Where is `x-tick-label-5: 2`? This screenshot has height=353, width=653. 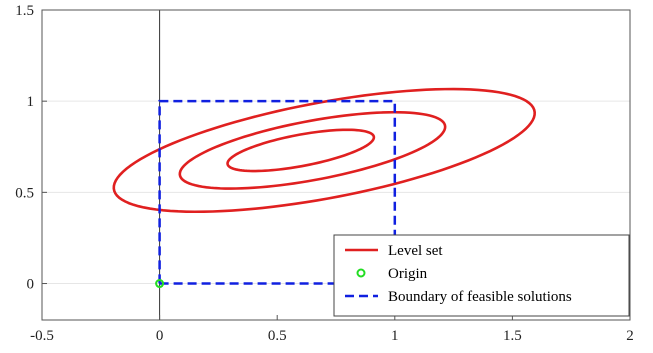 x-tick-label-5: 2 is located at coordinates (630, 336).